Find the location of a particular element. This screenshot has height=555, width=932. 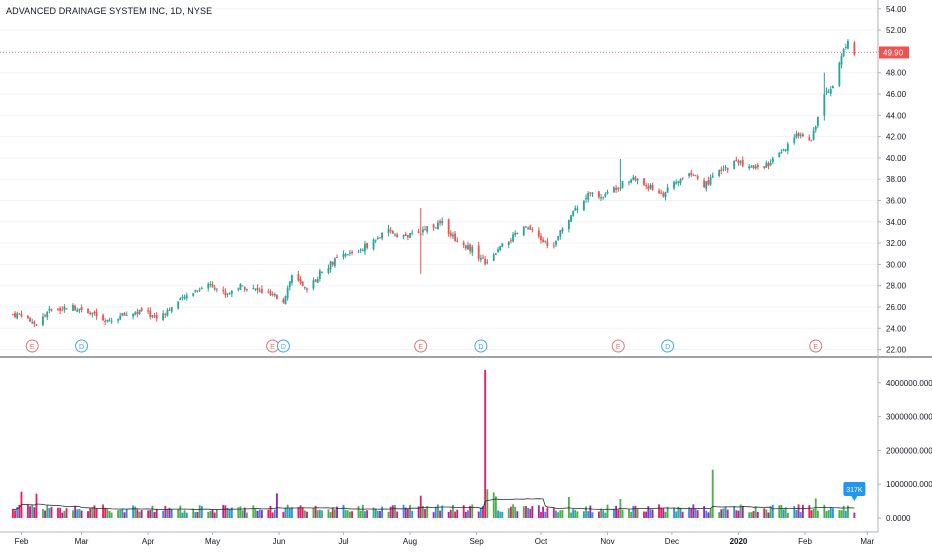

event-label: D is located at coordinates (667, 347).